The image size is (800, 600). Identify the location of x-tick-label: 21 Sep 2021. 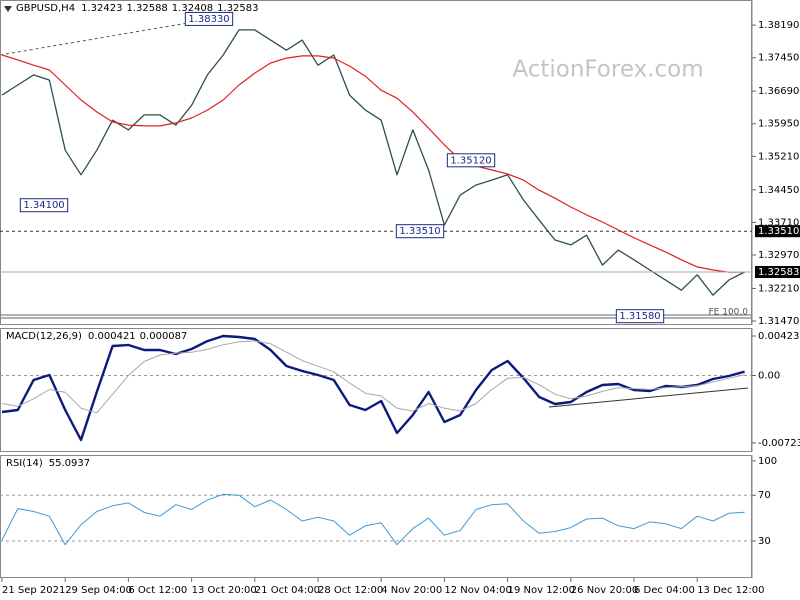
(33, 590).